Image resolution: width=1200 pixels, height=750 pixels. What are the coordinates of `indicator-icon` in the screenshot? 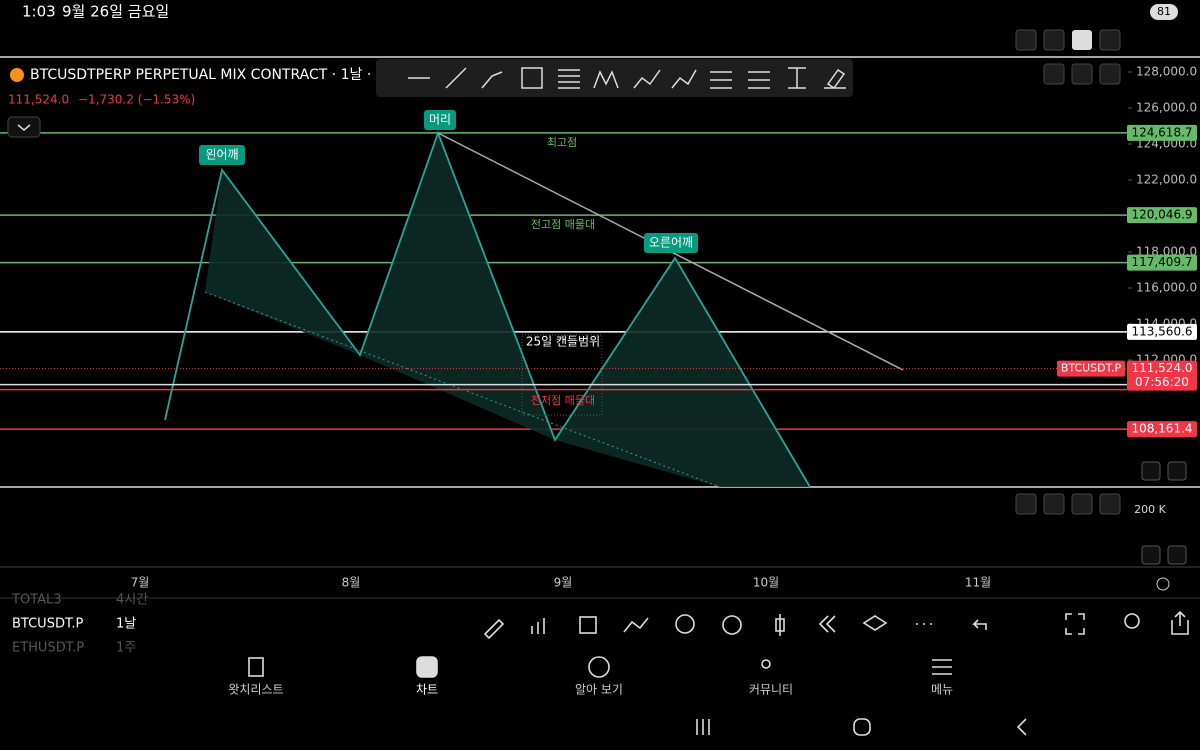 It's located at (538, 626).